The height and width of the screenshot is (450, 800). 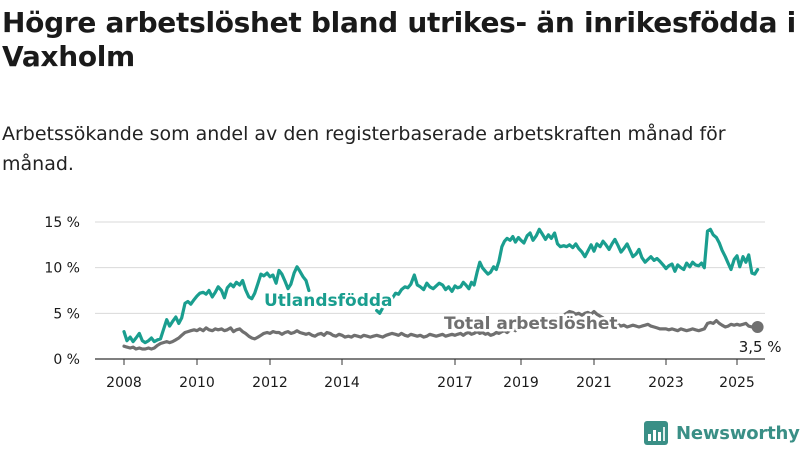 What do you see at coordinates (666, 383) in the screenshot?
I see `x-tick-label: 2023` at bounding box center [666, 383].